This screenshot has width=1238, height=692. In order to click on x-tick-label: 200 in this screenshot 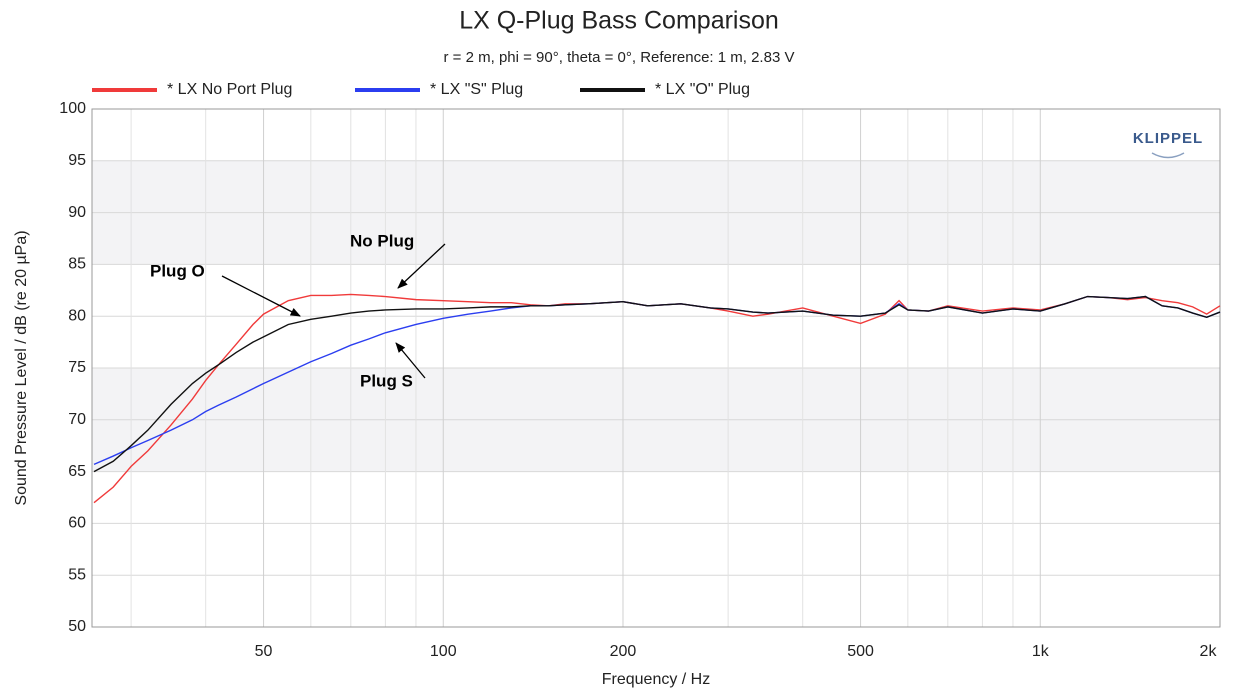, I will do `click(623, 651)`.